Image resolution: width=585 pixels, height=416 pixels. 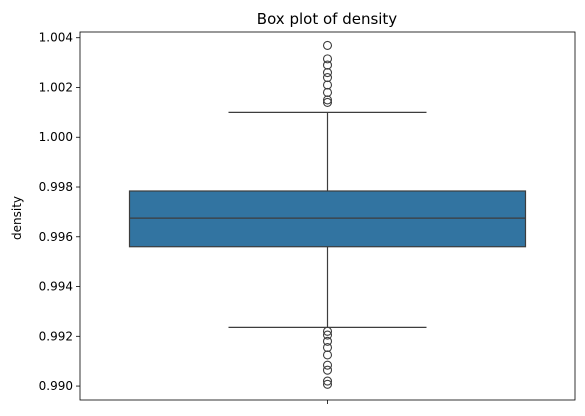 I want to click on y-tick-label: 1.002, so click(x=56, y=87).